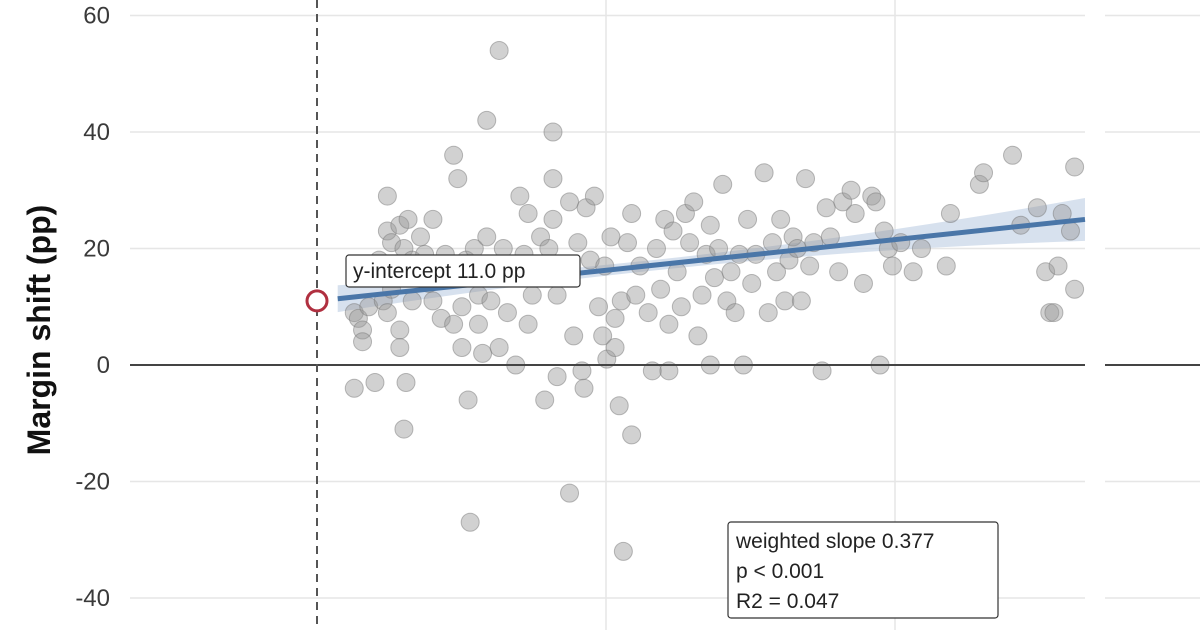 This screenshot has height=630, width=1200. What do you see at coordinates (439, 271) in the screenshot?
I see `intercept-label-text: y-intercept 11.0 pp` at bounding box center [439, 271].